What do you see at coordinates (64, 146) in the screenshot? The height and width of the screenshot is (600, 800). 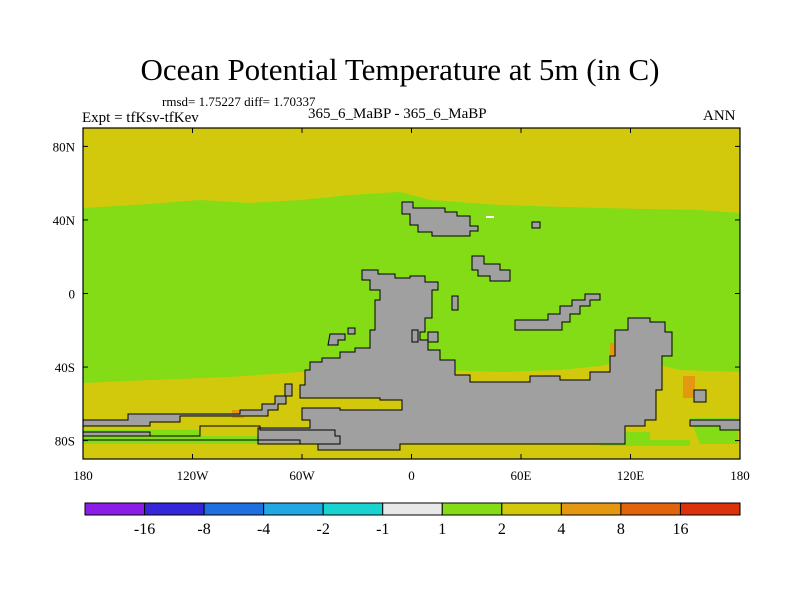 I see `y-tick-label: 80N` at bounding box center [64, 146].